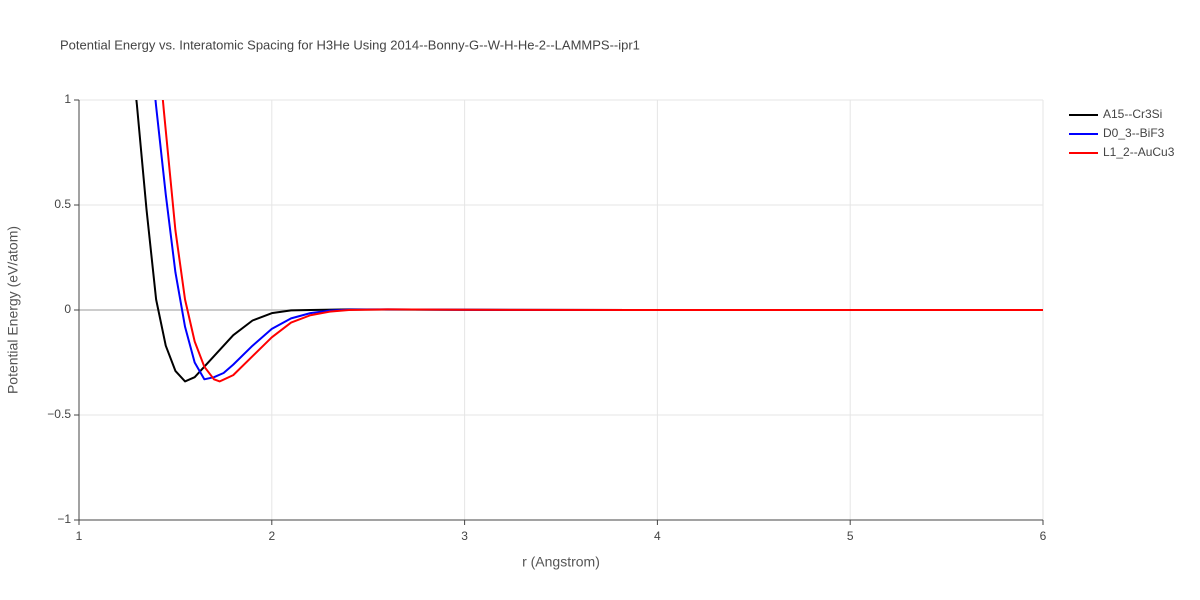 The width and height of the screenshot is (1200, 600). I want to click on y-tick-label: −0.5, so click(59, 414).